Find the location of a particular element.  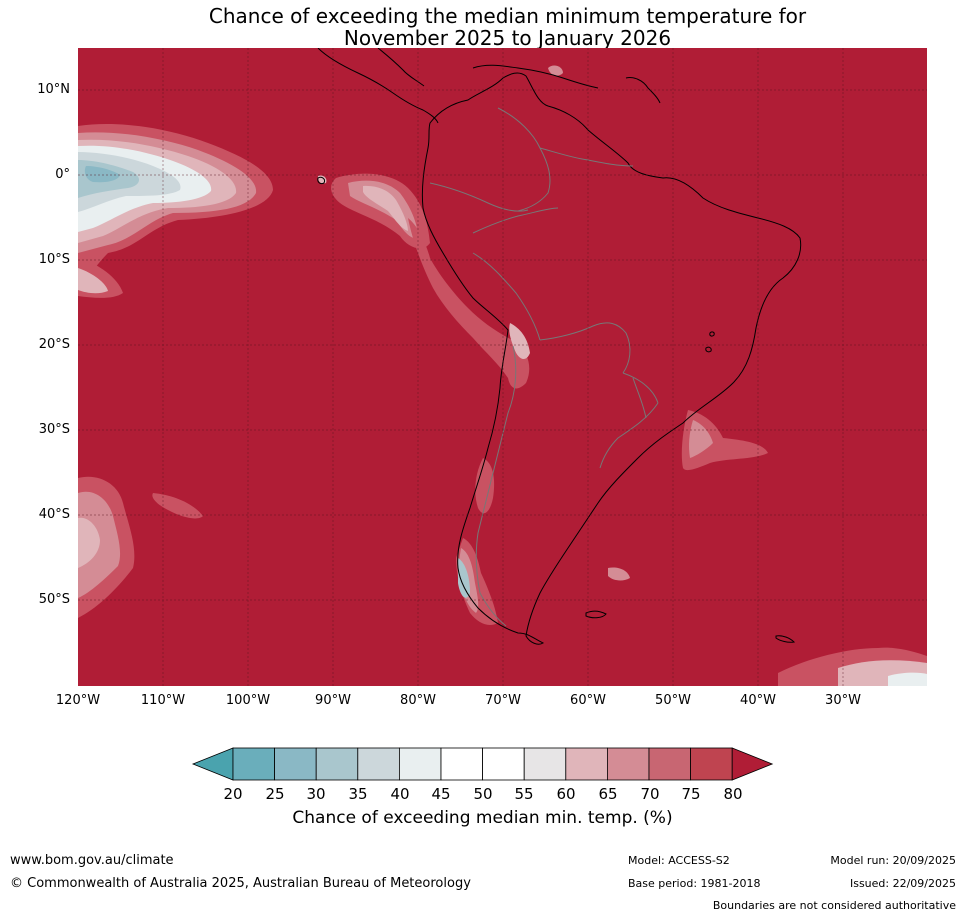

footer-website: www.bom.gov.au/climate is located at coordinates (92, 860).